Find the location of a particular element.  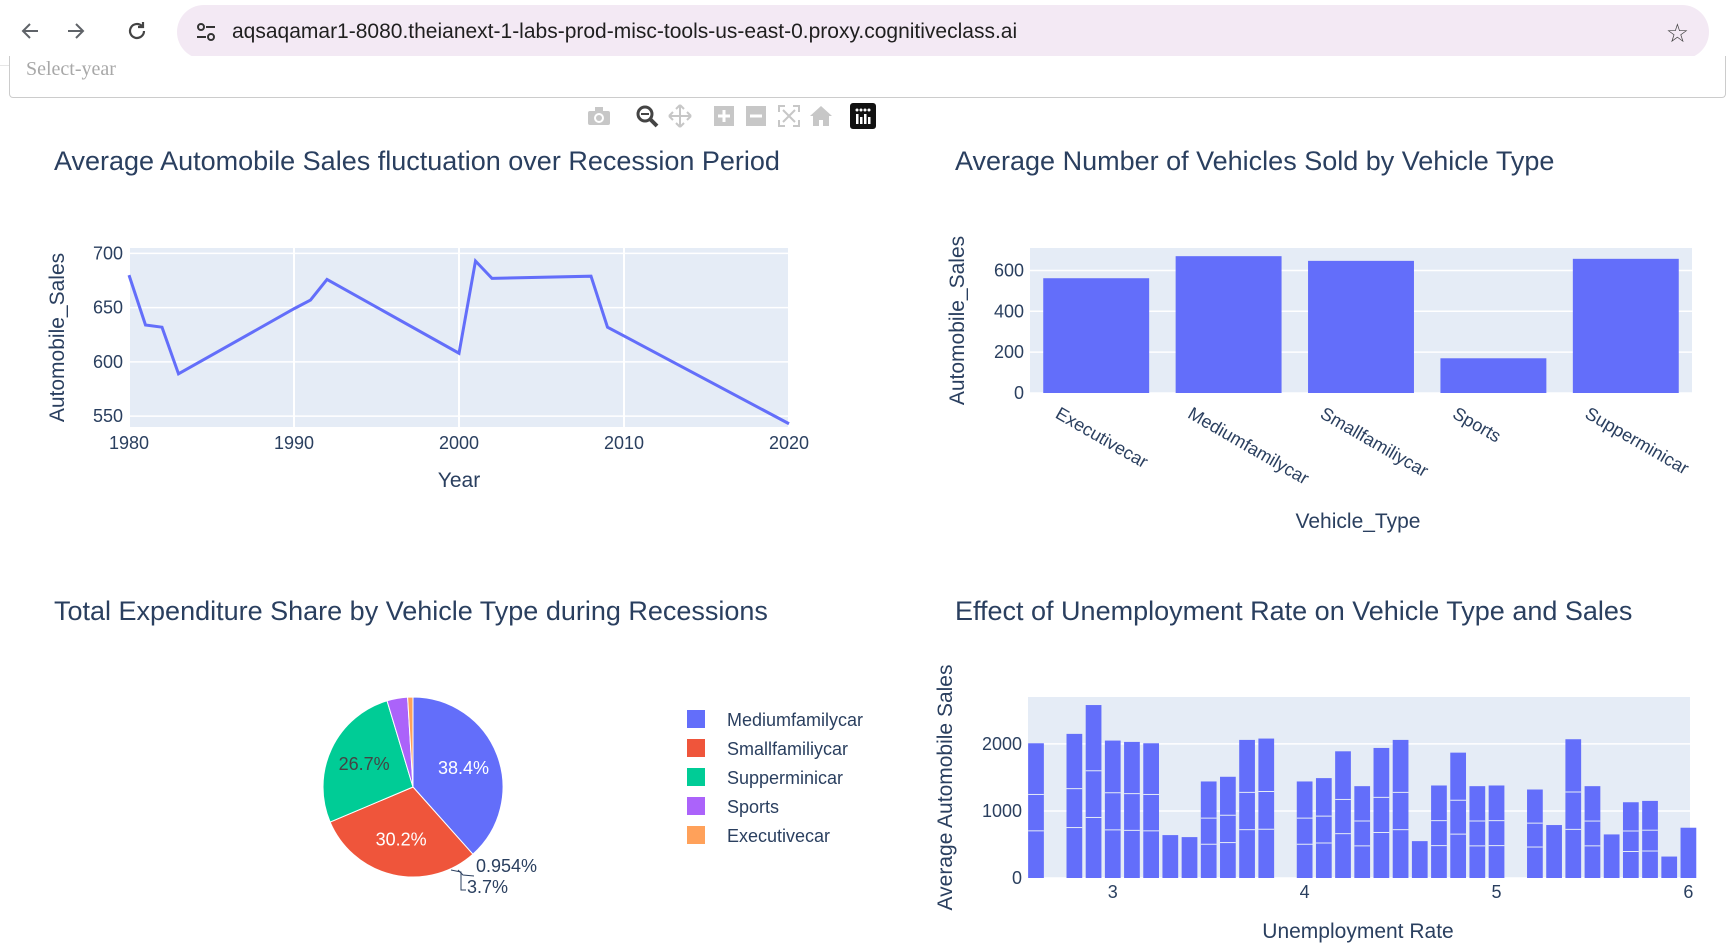

camera-icon is located at coordinates (599, 116).